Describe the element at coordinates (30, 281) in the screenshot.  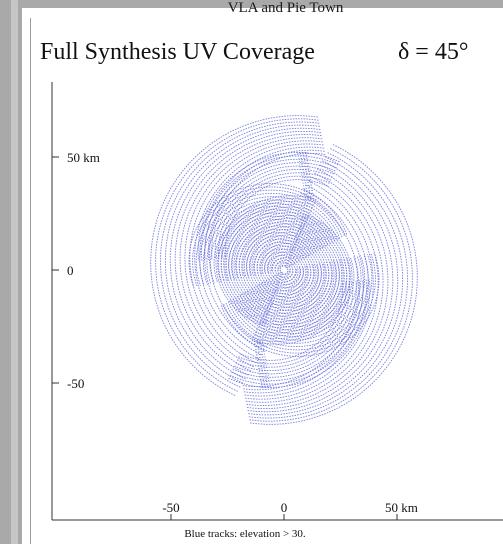
I see `panel-divider` at that location.